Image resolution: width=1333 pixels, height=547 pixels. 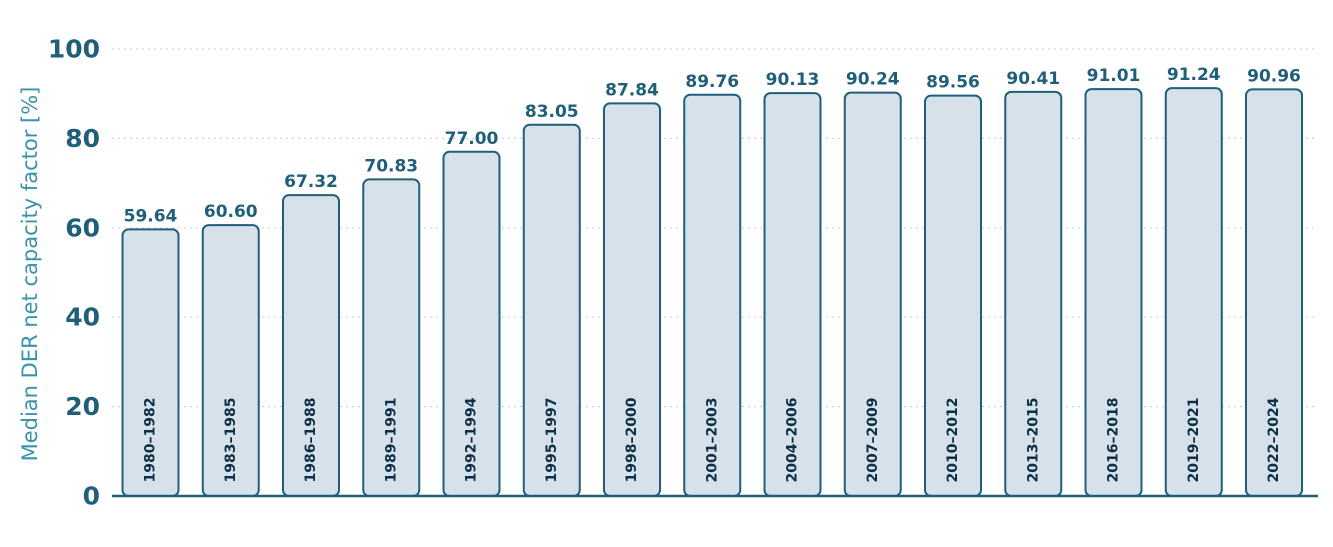 I want to click on category-label: 2013–2015, so click(x=1033, y=440).